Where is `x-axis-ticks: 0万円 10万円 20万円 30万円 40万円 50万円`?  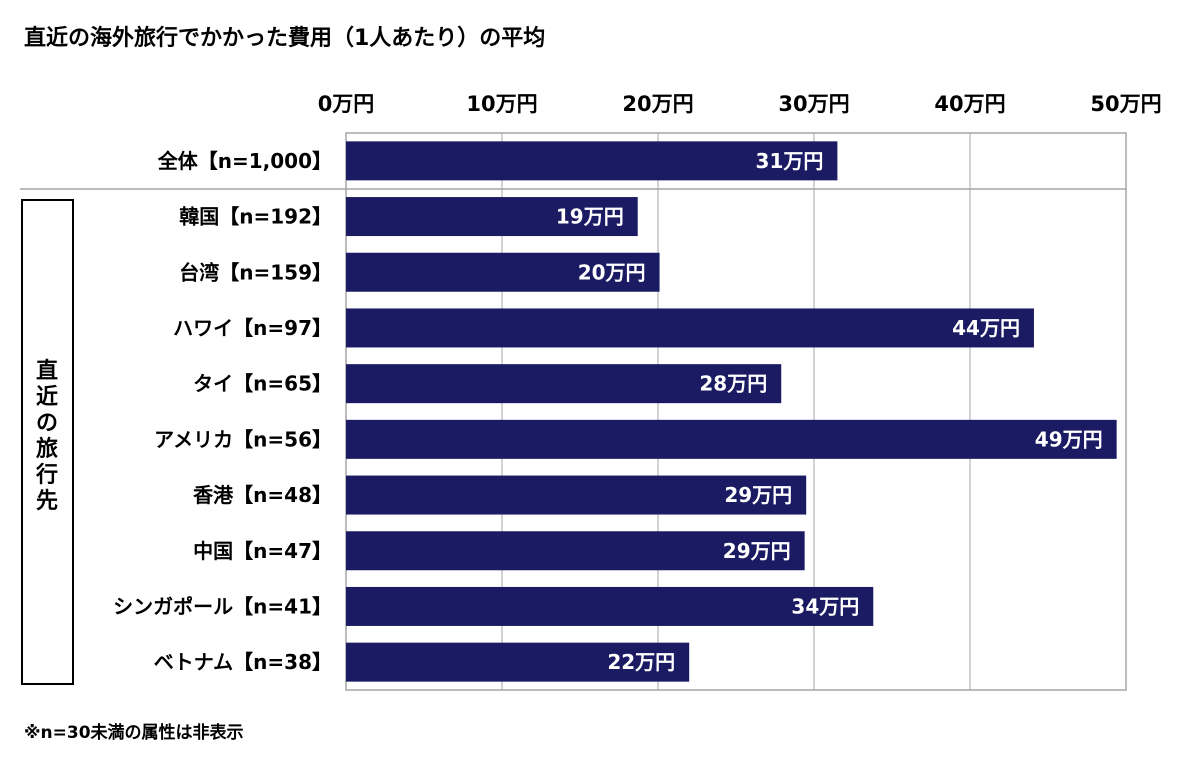 x-axis-ticks: 0万円 10万円 20万円 30万円 40万円 50万円 is located at coordinates (740, 104).